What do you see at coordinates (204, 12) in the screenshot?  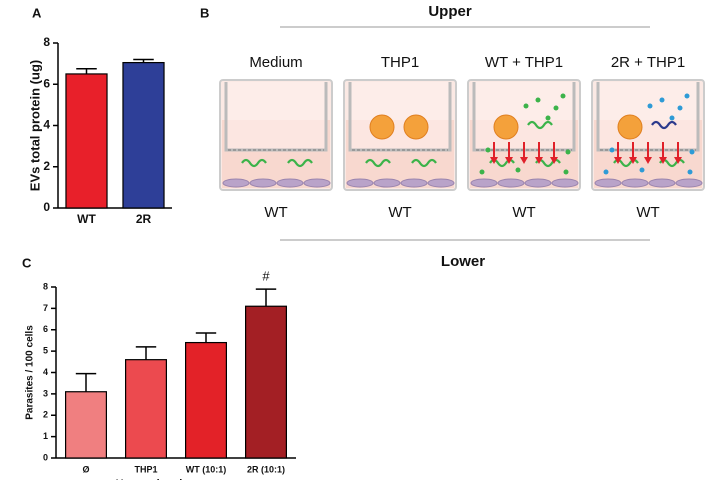 I see `panel-label: B` at bounding box center [204, 12].